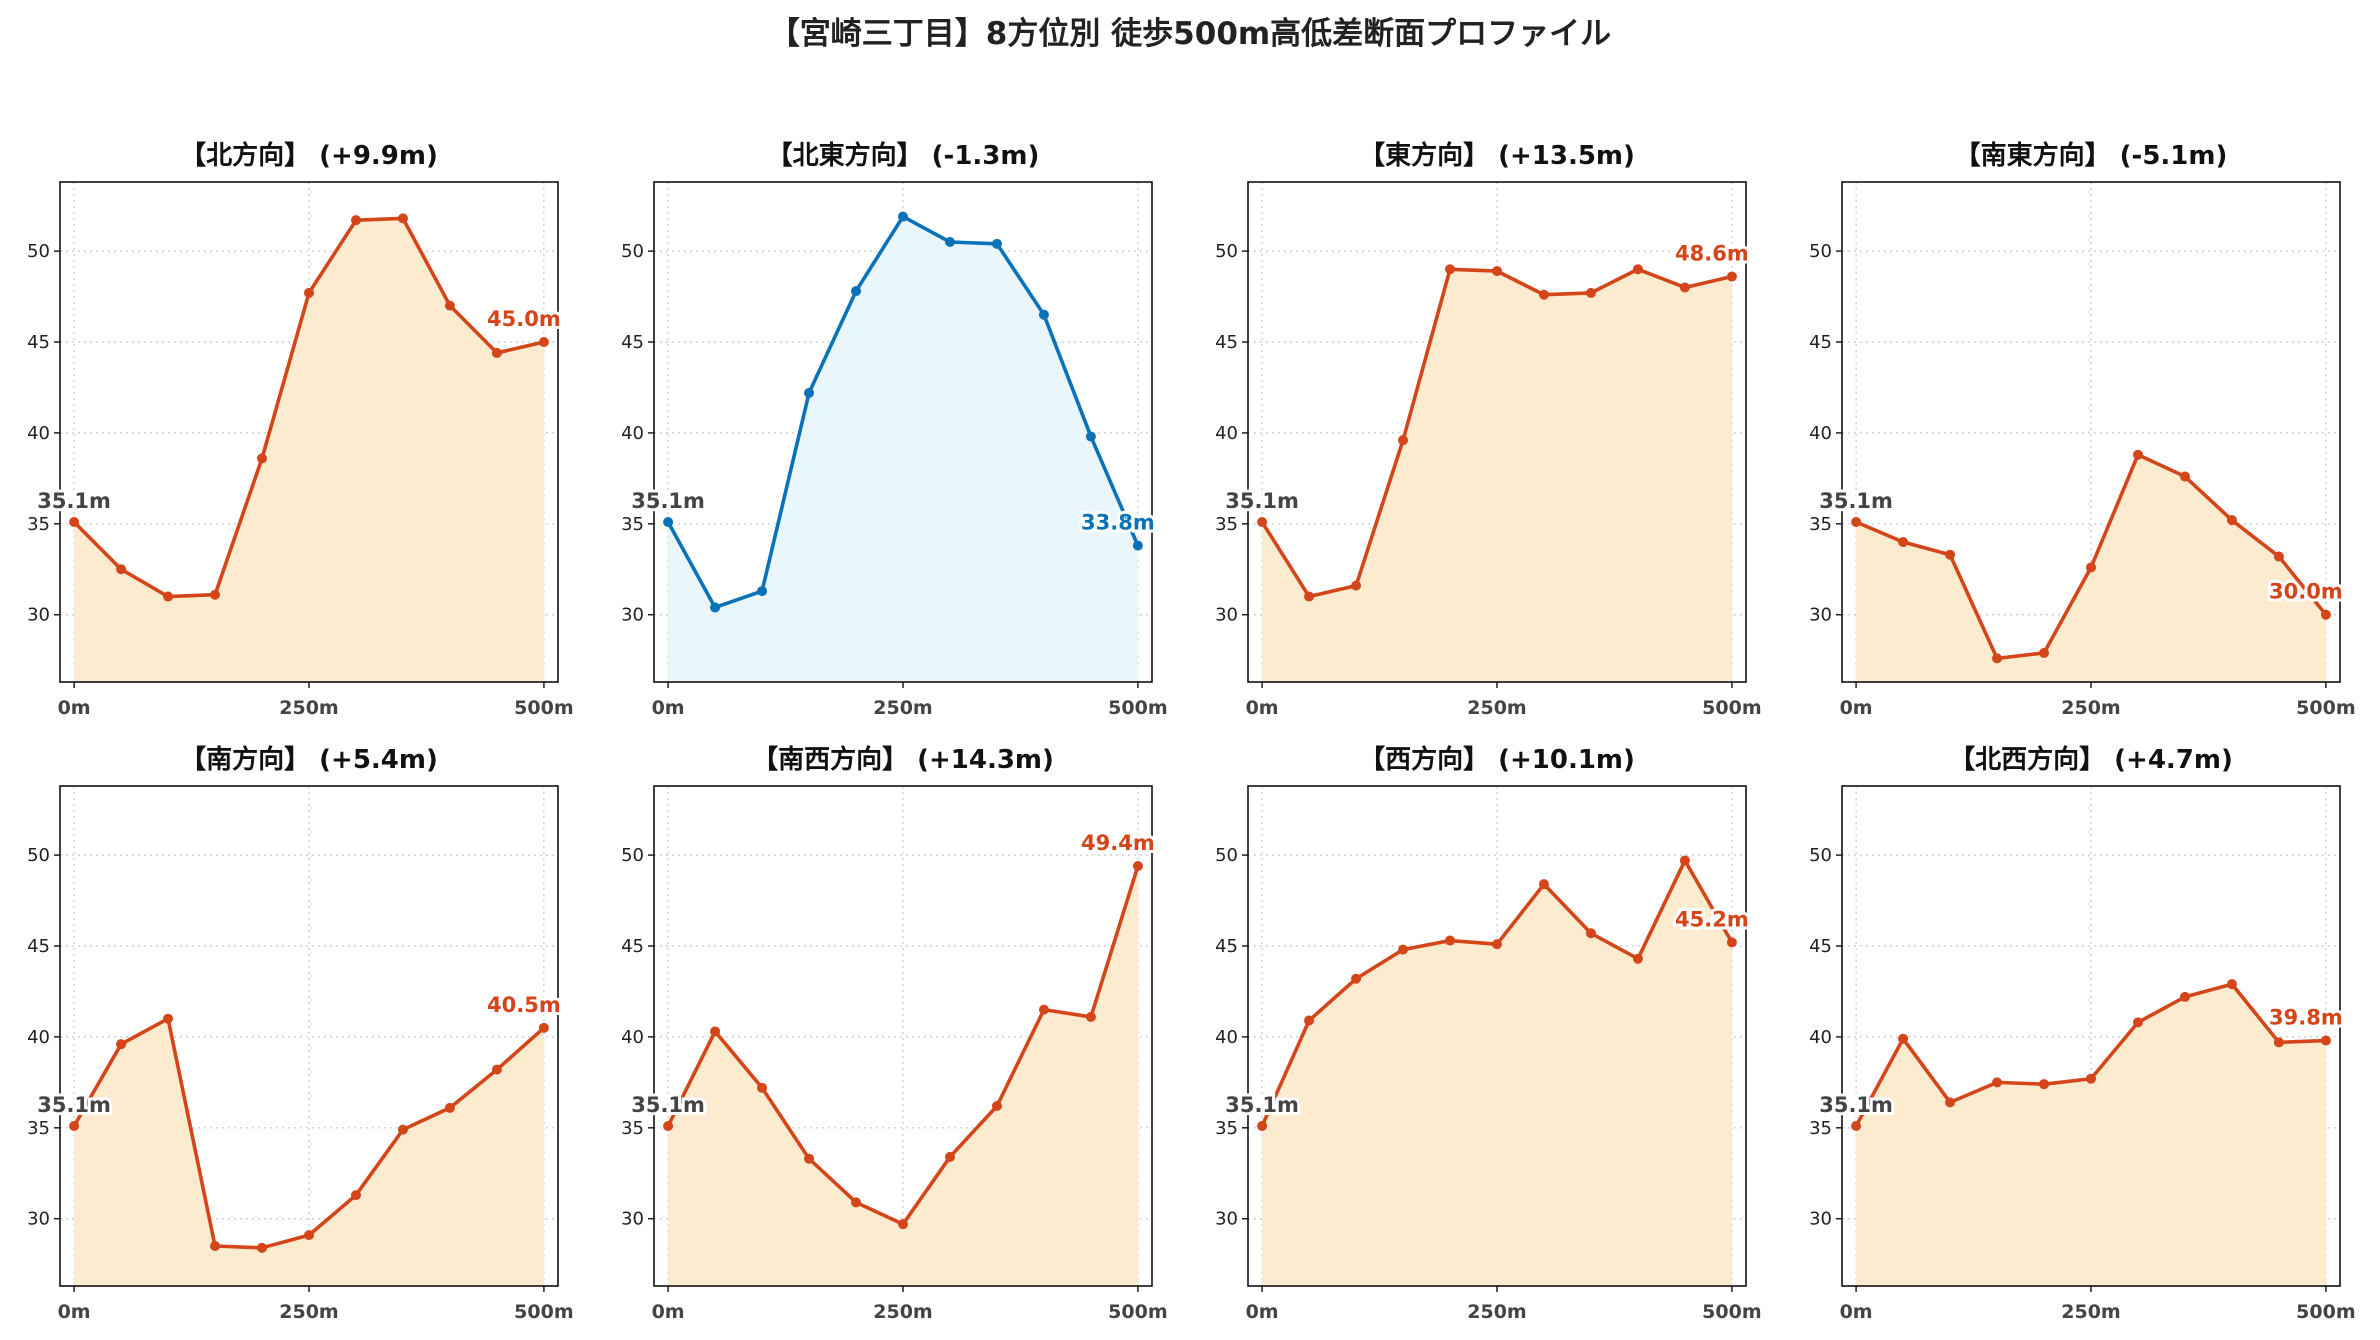 This screenshot has height=1340, width=2380. I want to click on figure-title: 【宮崎三丁目】8方位別 徒歩500m高低差断面プロファイル, so click(1190, 34).